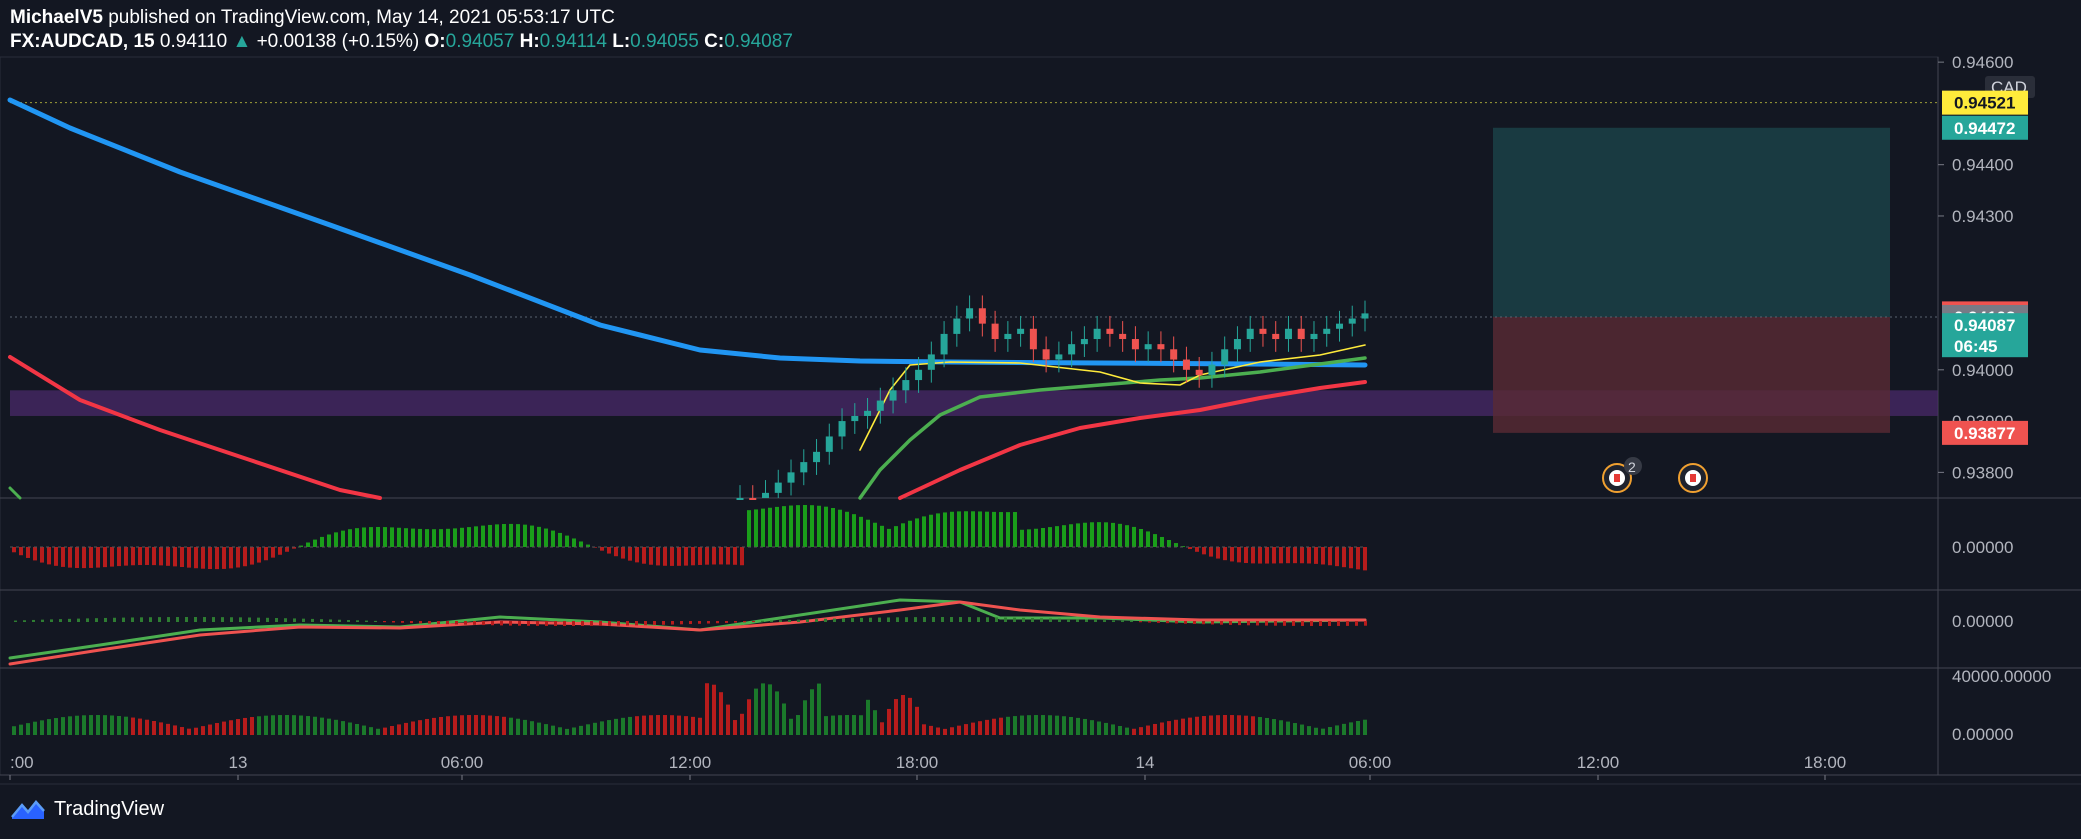 This screenshot has width=2081, height=839. What do you see at coordinates (1370, 762) in the screenshot?
I see `time-tick-label: 06:00` at bounding box center [1370, 762].